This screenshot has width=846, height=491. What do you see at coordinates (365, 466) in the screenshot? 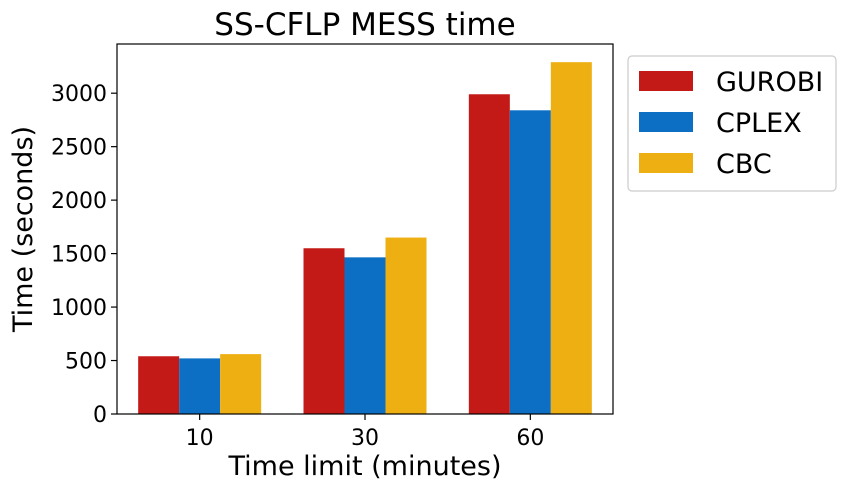
I see `x-axis-label: Time limit (minutes)` at bounding box center [365, 466].